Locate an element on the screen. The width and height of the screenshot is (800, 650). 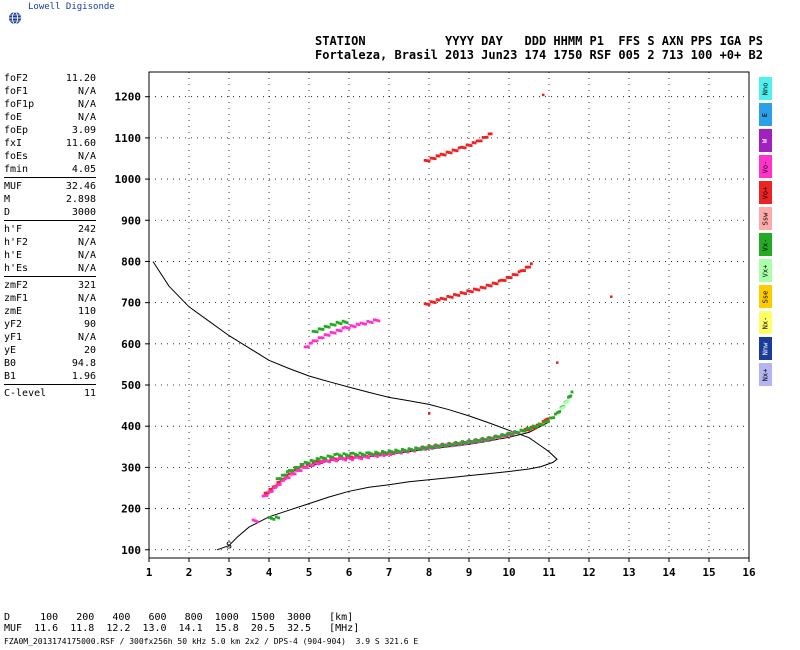
brand-name: Lowell Digisonde is located at coordinates (71, 7).